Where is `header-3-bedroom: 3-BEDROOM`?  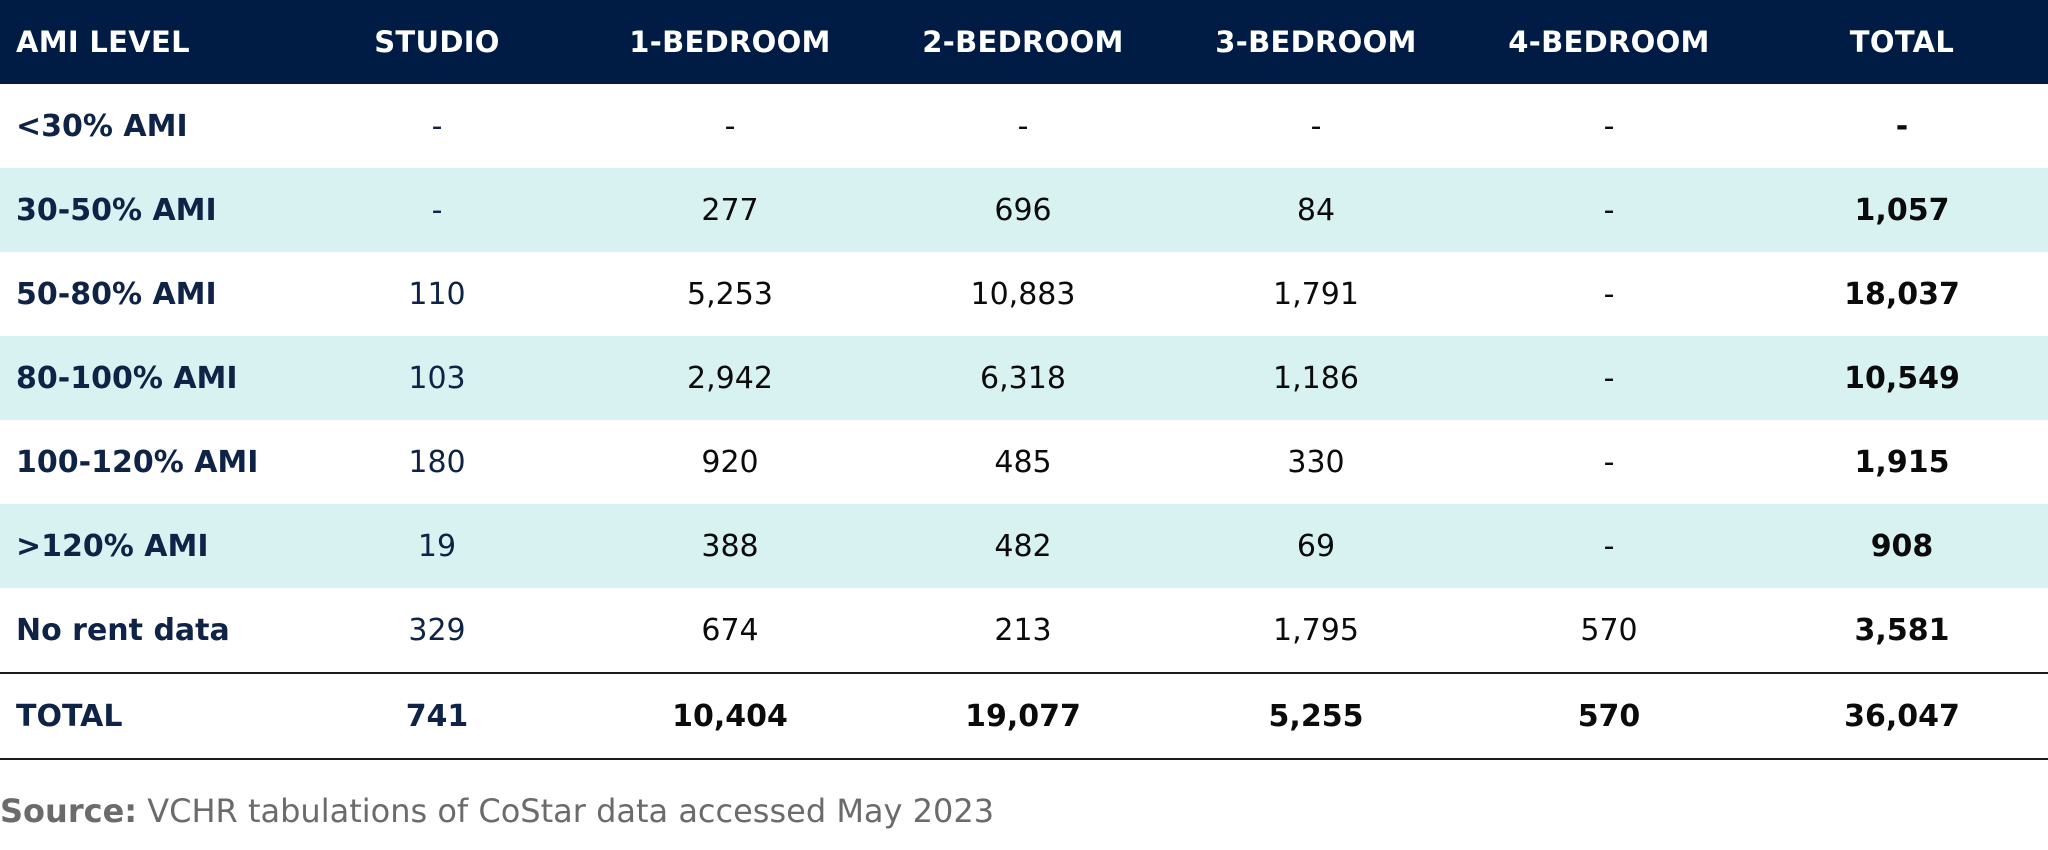
header-3-bedroom: 3-BEDROOM is located at coordinates (1316, 42).